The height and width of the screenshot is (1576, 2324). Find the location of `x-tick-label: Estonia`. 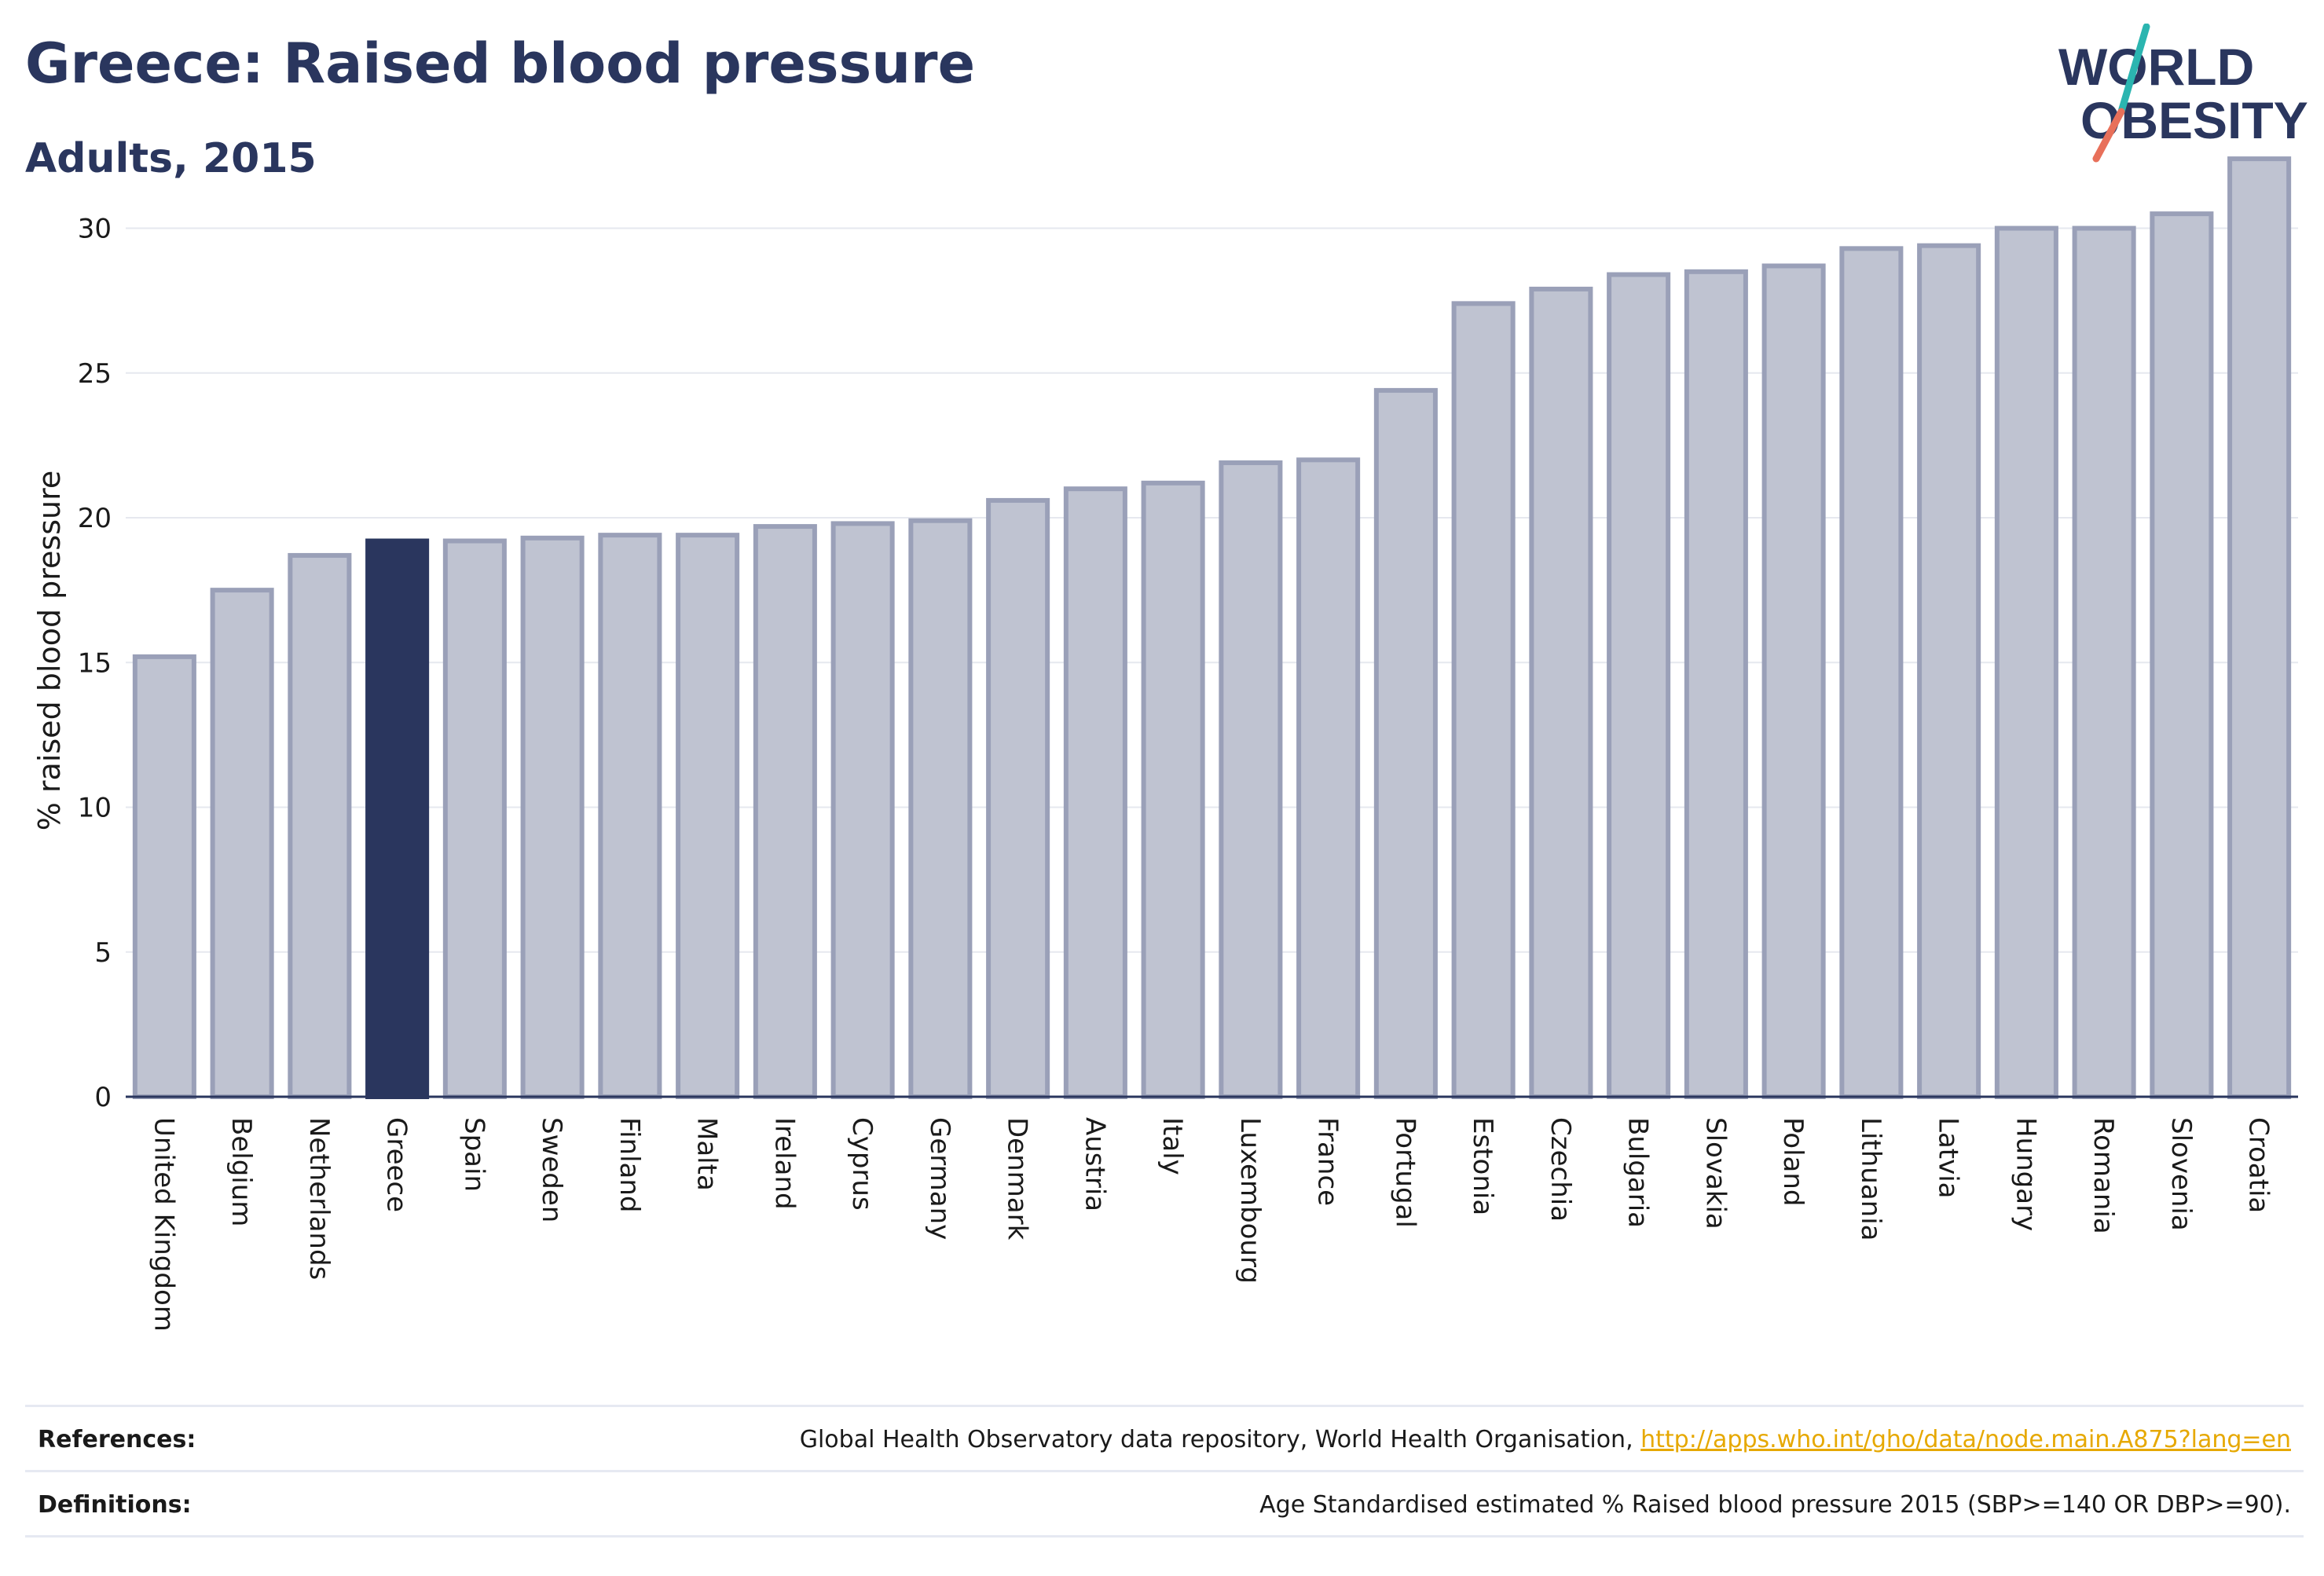

x-tick-label: Estonia is located at coordinates (1482, 1166).